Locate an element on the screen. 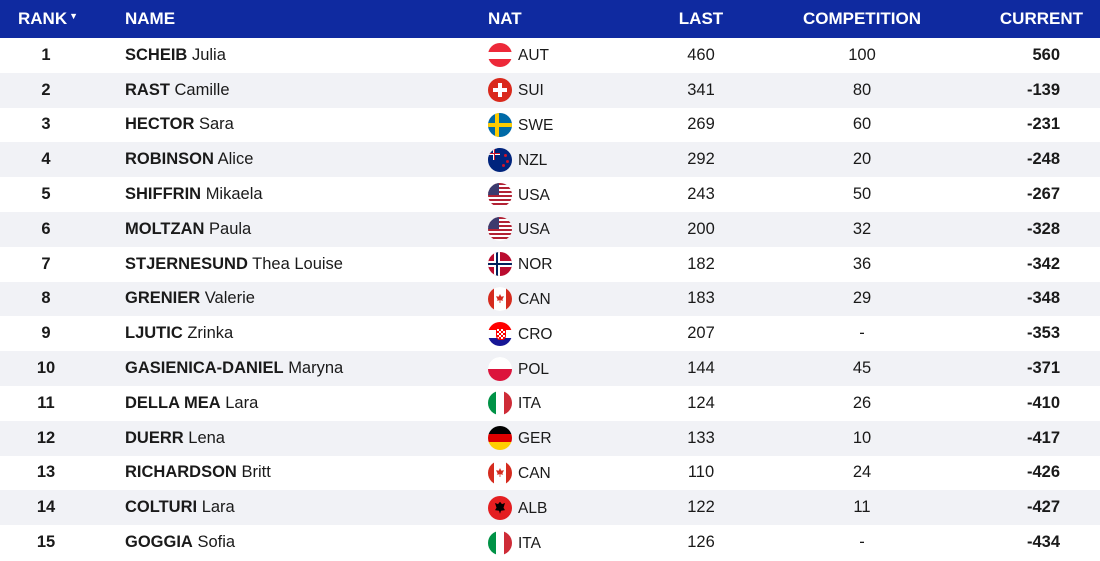 The height and width of the screenshot is (561, 1100). table-row: 10 GASIENICA-DANIEL Maryna POL 144 45 -371 is located at coordinates (550, 368).